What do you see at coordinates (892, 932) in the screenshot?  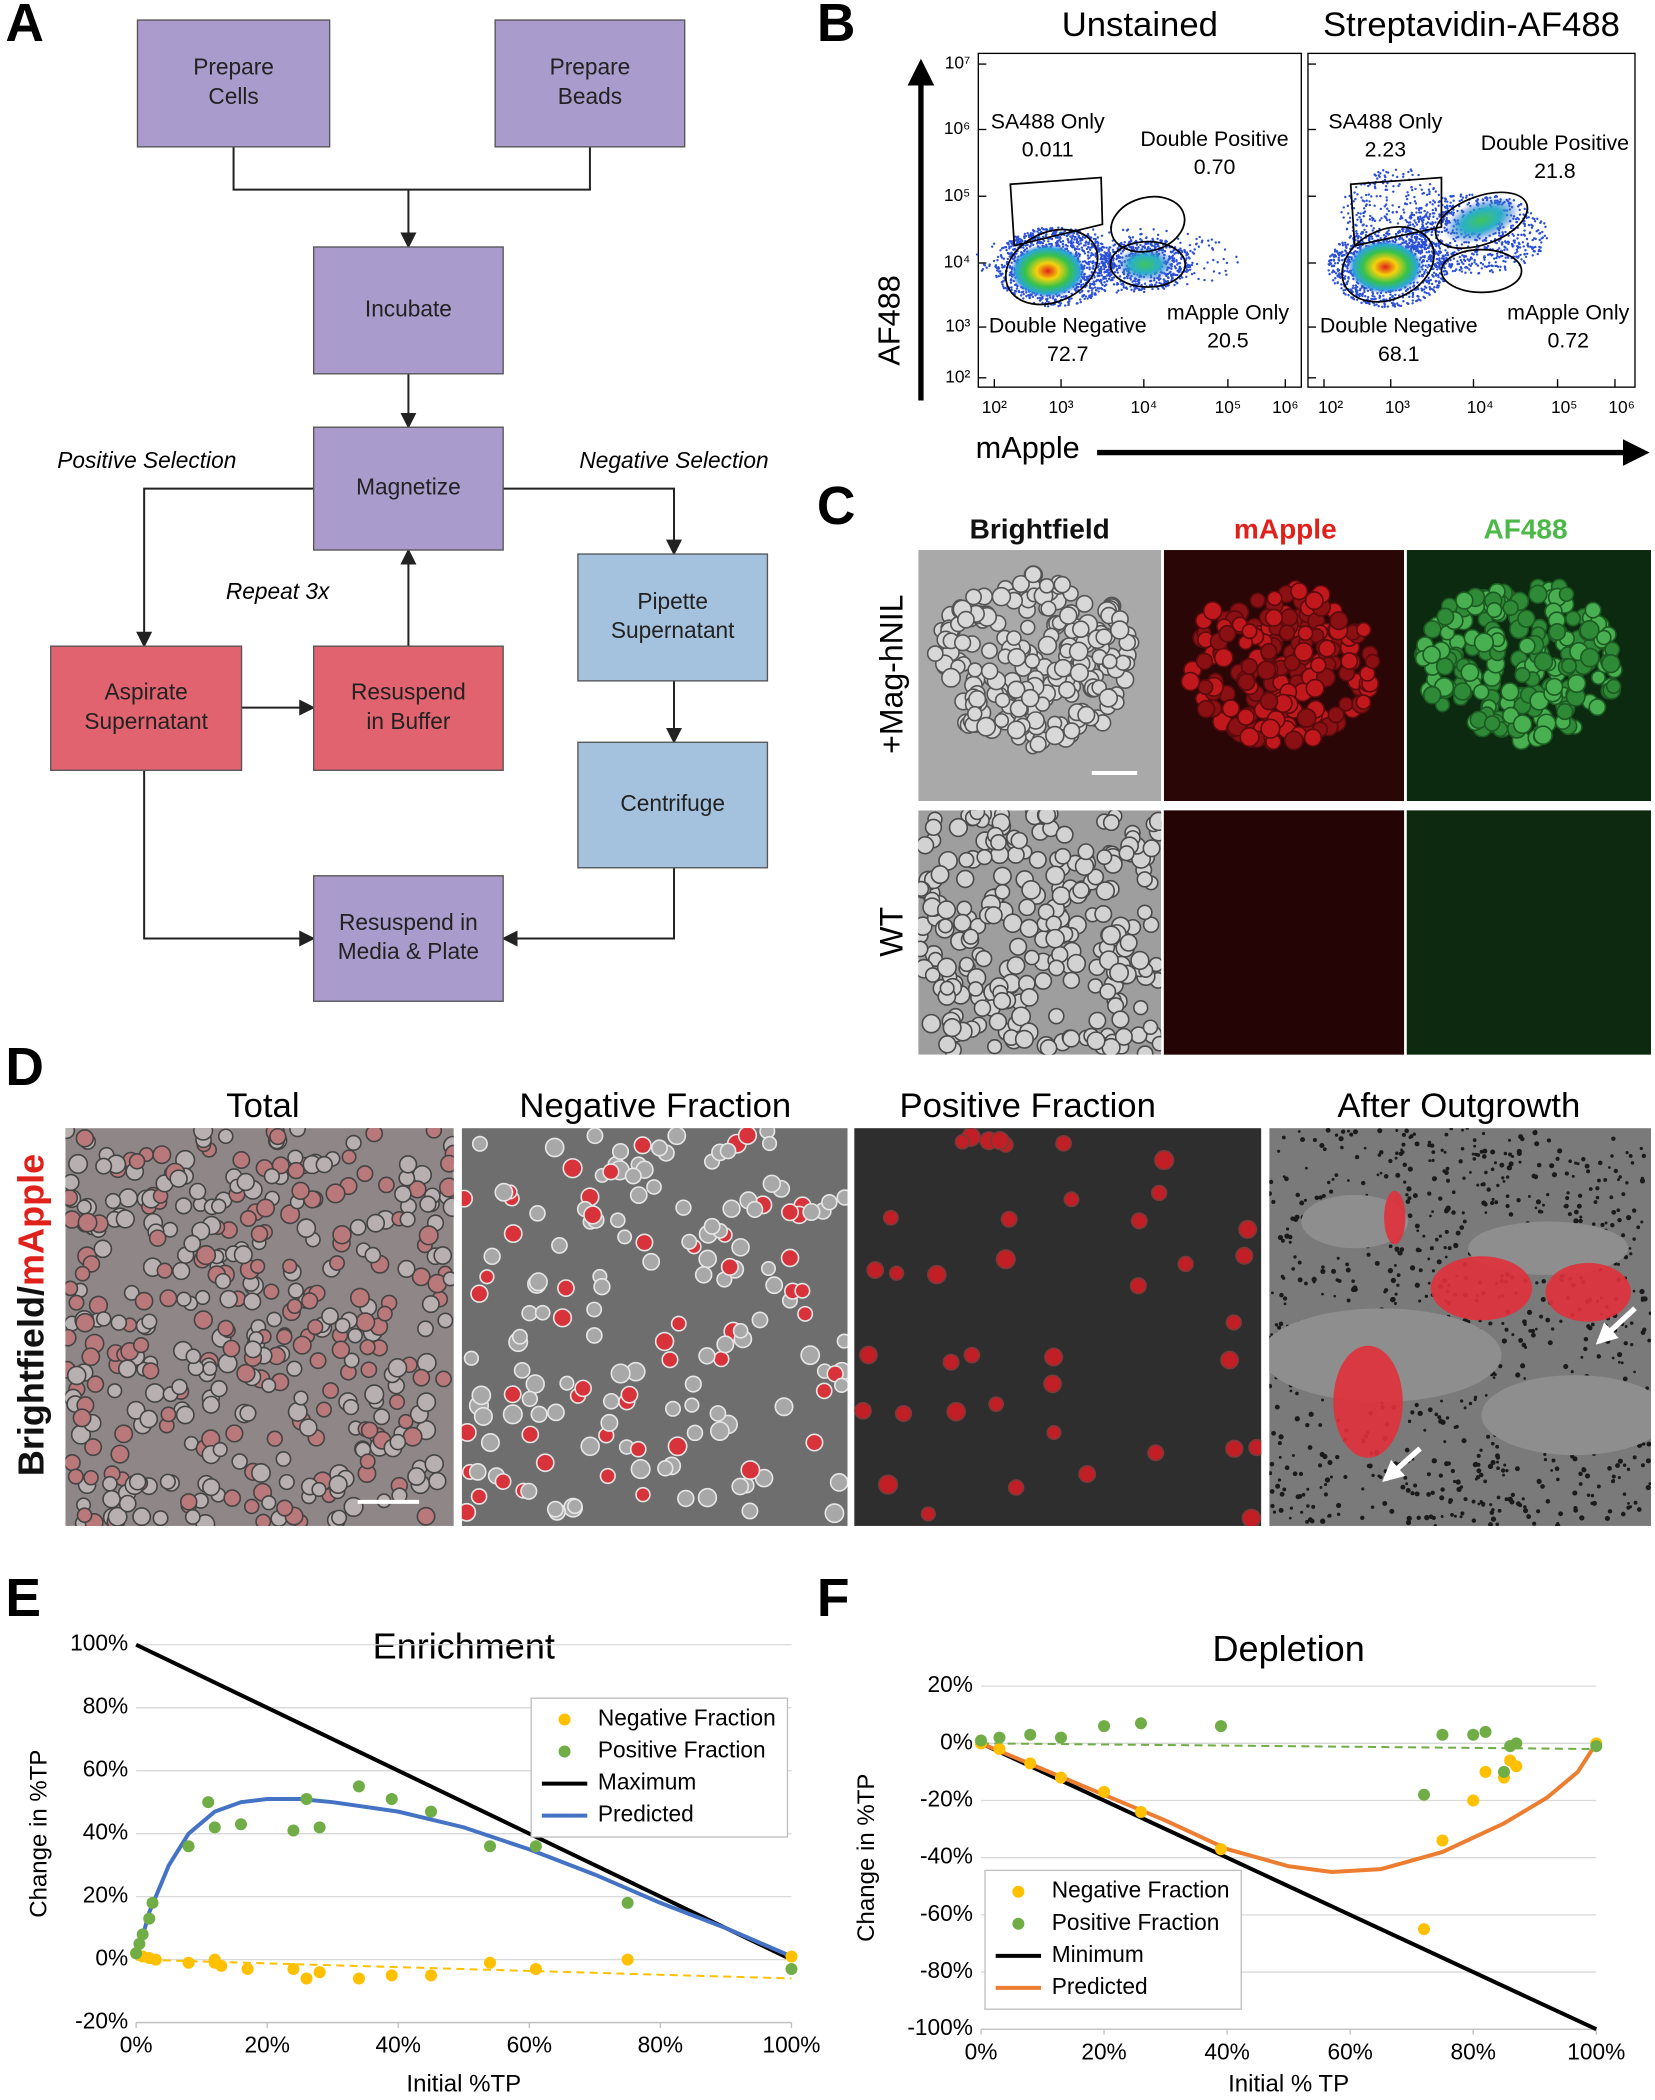 I see `row-label: WT` at bounding box center [892, 932].